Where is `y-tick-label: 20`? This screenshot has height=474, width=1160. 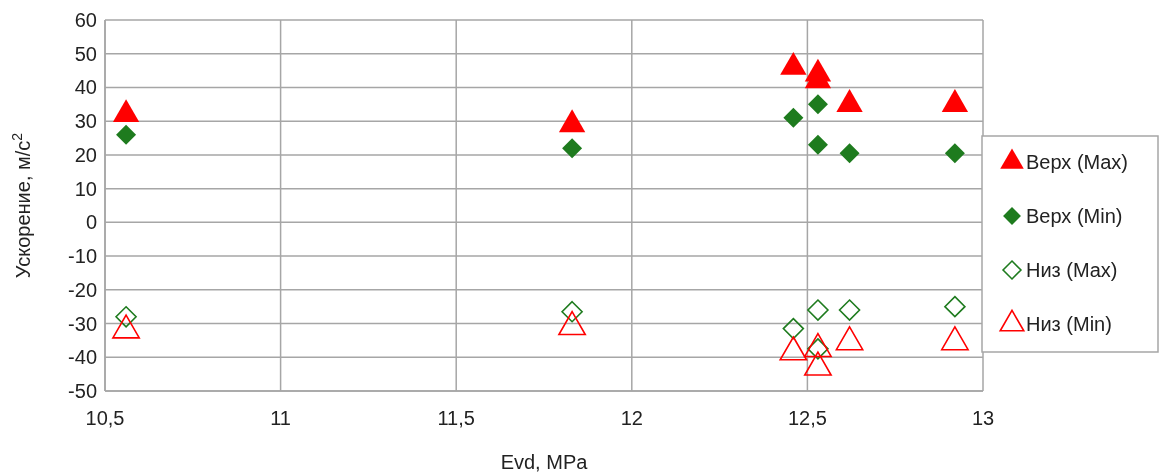
y-tick-label: 20 is located at coordinates (85, 154).